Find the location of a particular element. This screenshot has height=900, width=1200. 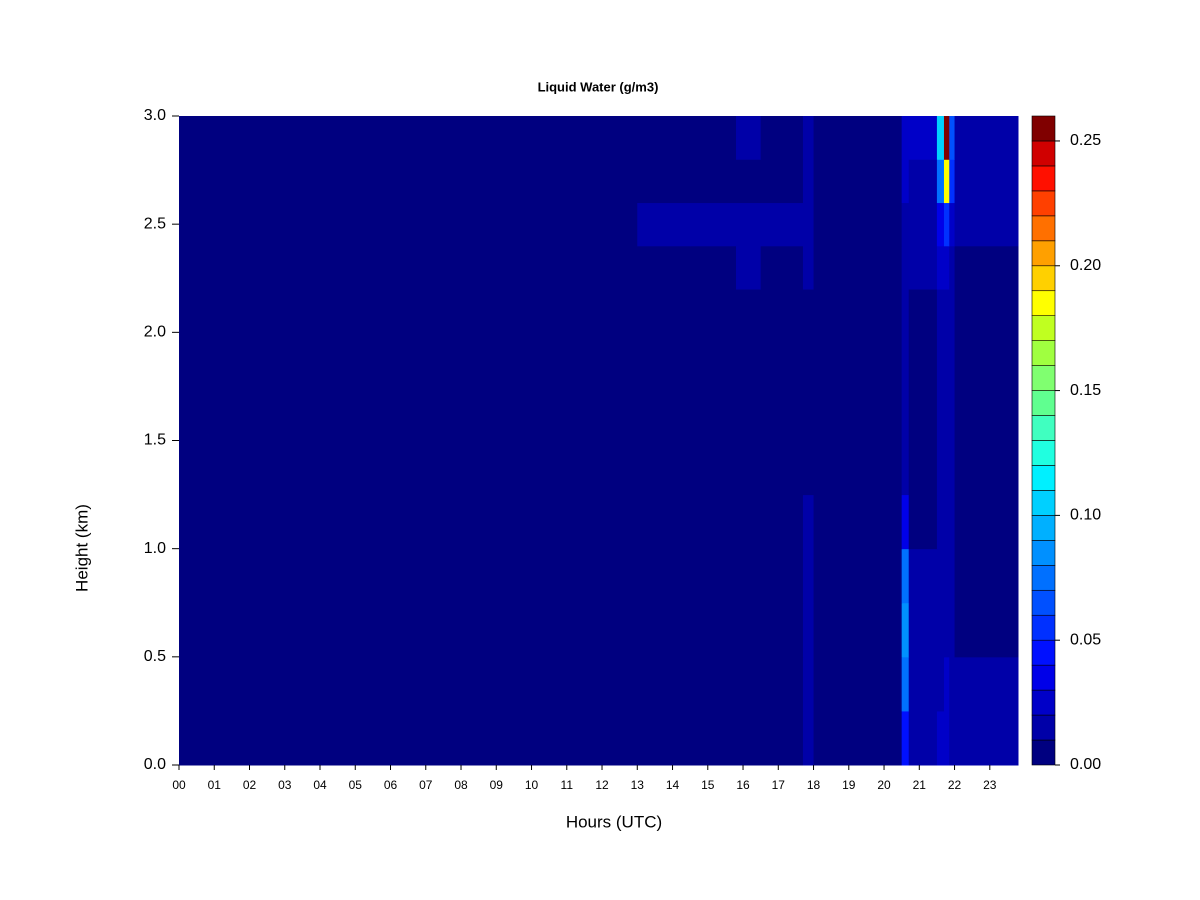

y-tick-label: 0.0 is located at coordinates (155, 764).